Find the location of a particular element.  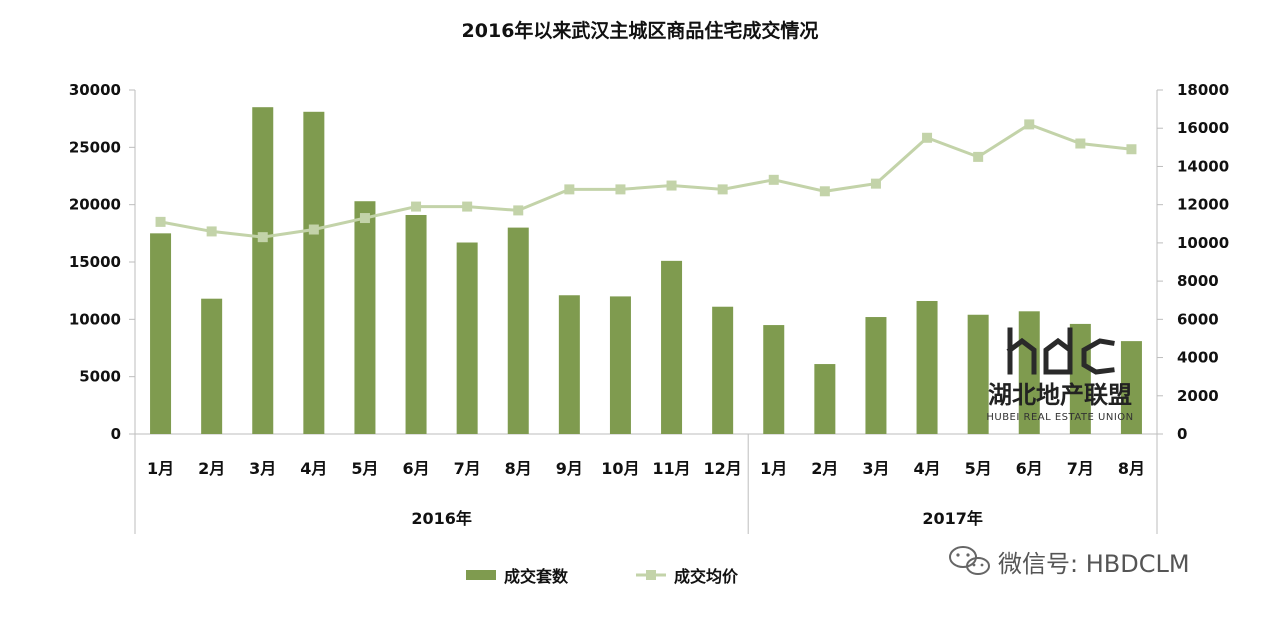

left-axis-ticks: 0 5000 10000 15000 20000 25000 30000 is located at coordinates (102, 262).